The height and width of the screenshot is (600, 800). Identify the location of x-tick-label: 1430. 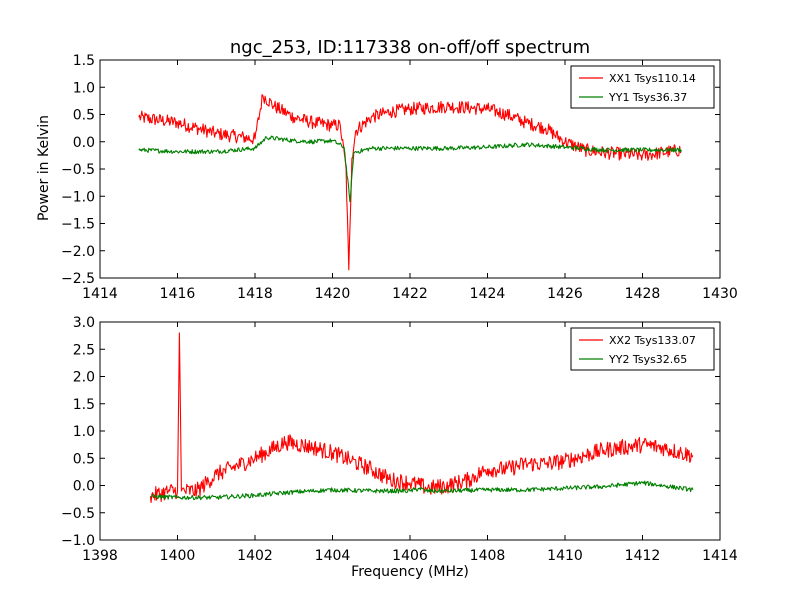
(720, 294).